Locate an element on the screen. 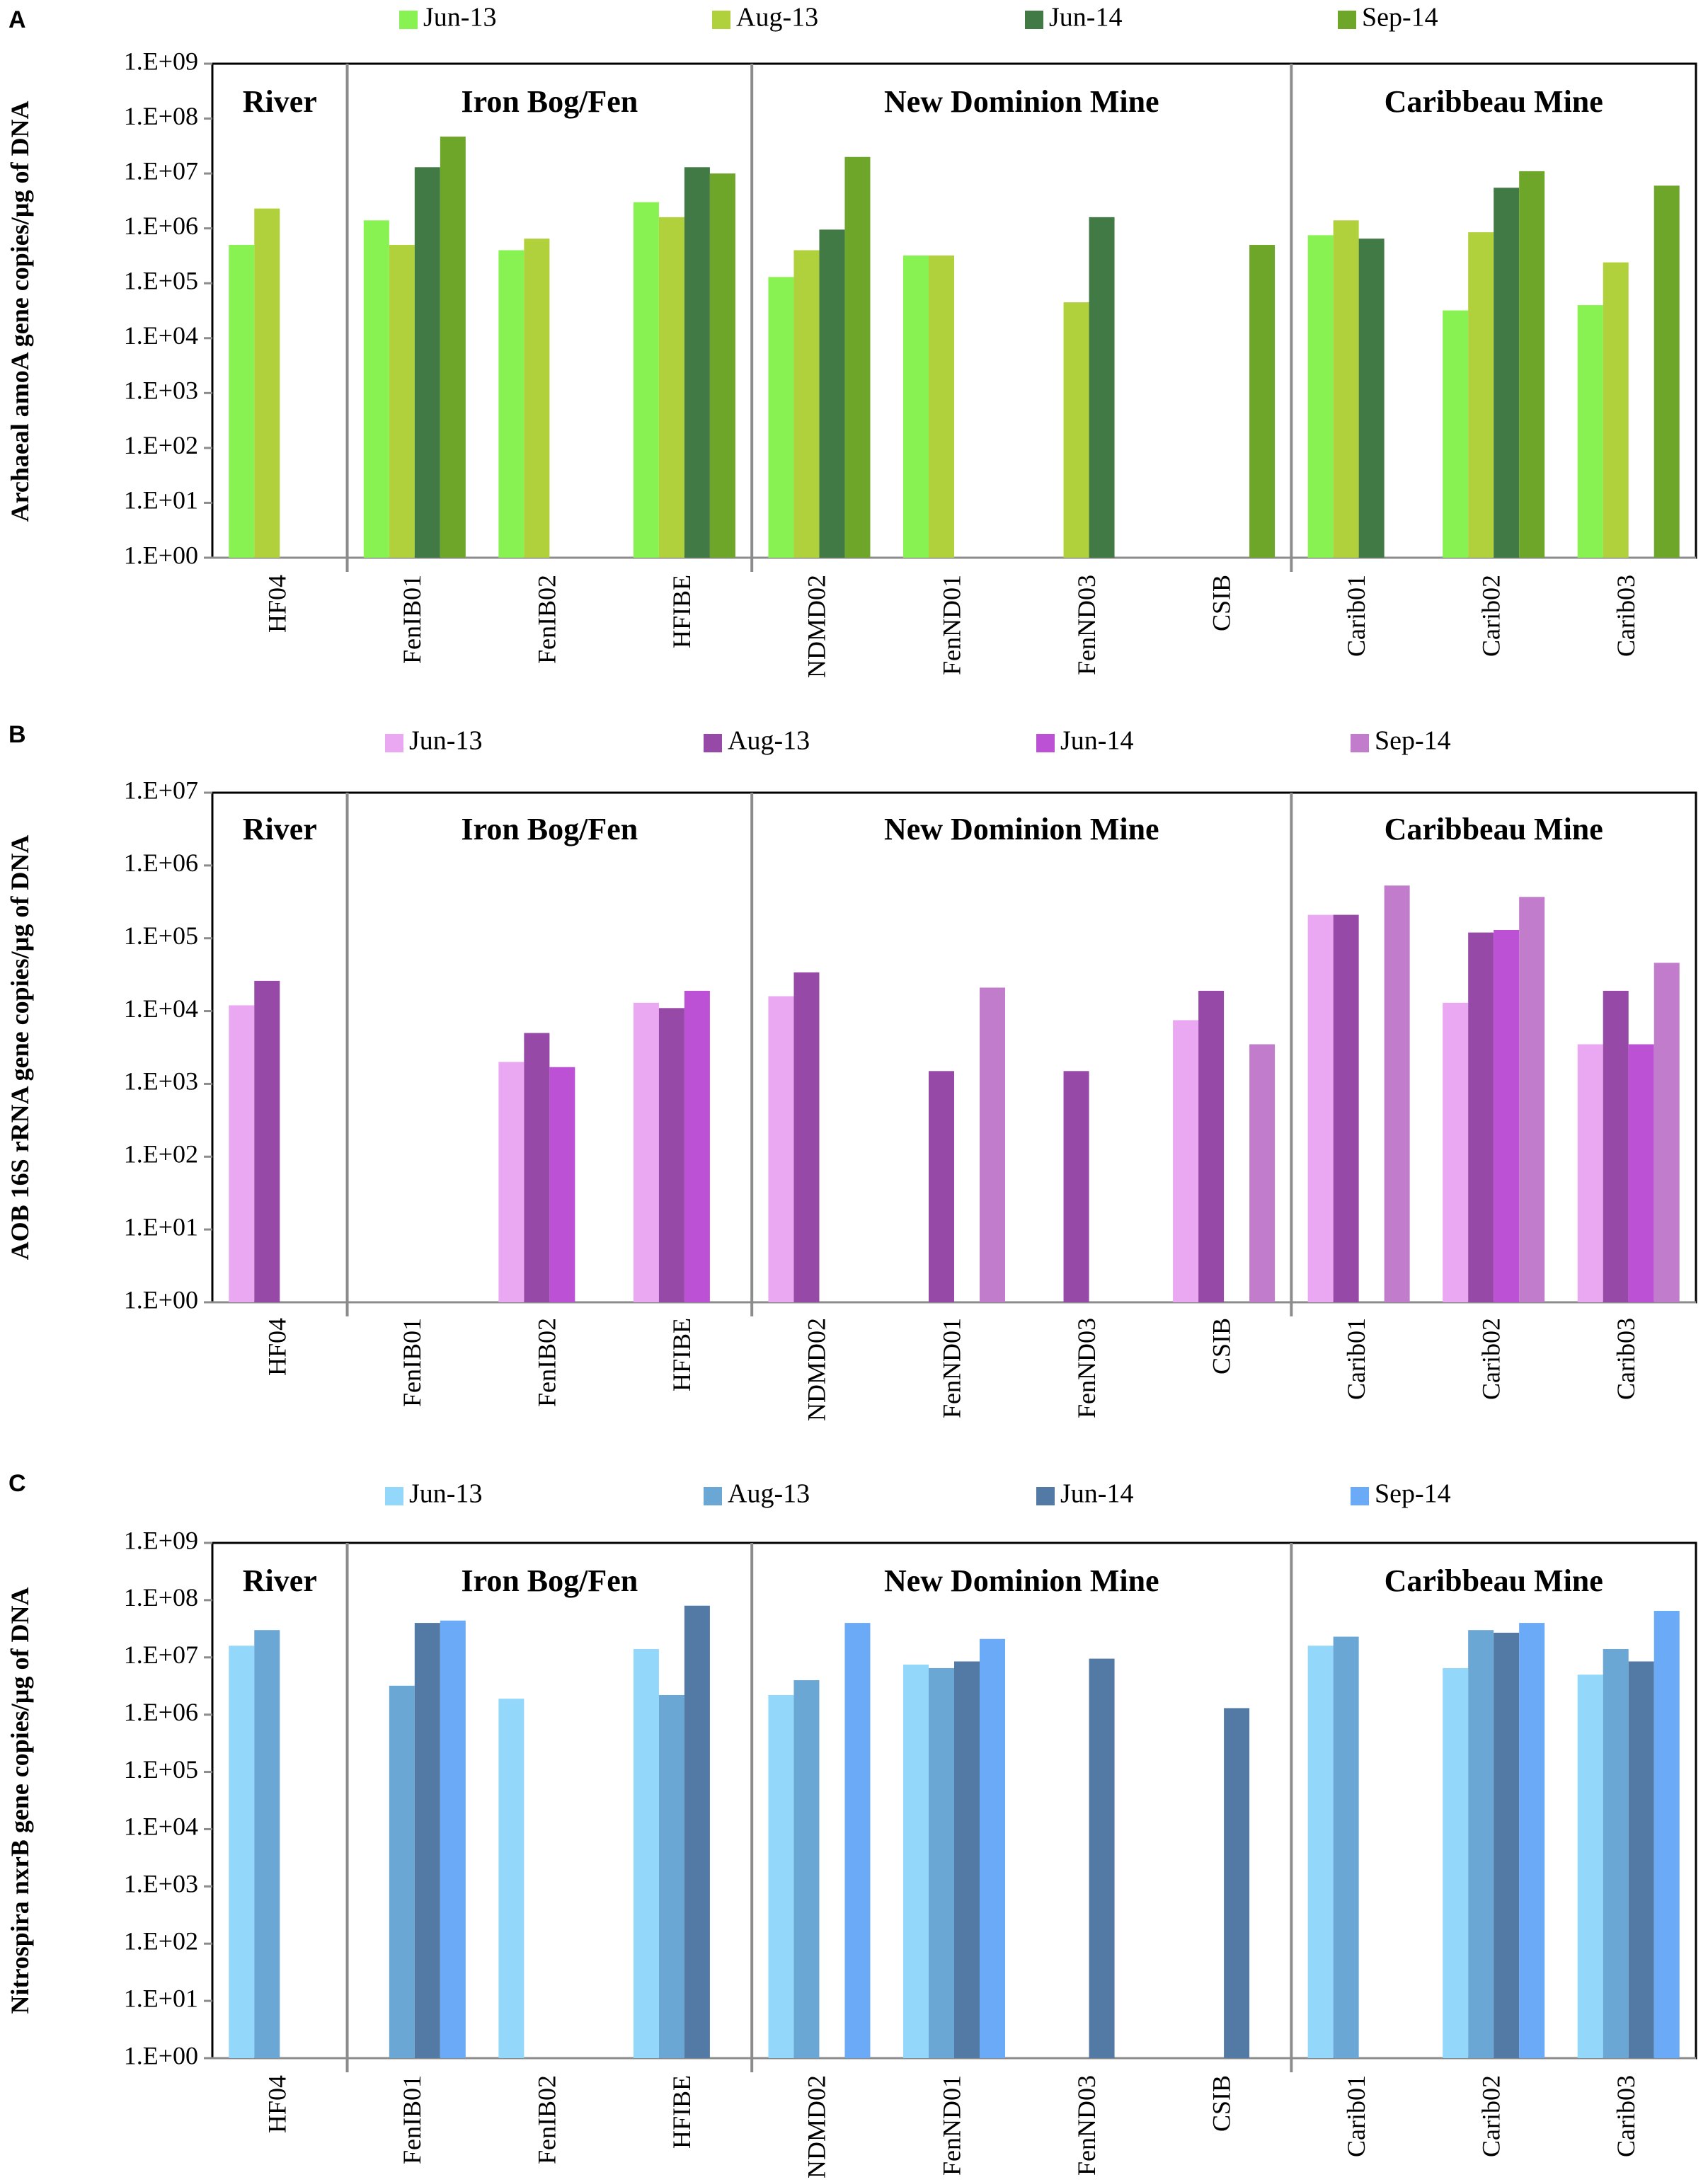 The image size is (1708, 2182). y-axis-title: Archaeal amoA gene copies/µg of DNA is located at coordinates (20, 311).